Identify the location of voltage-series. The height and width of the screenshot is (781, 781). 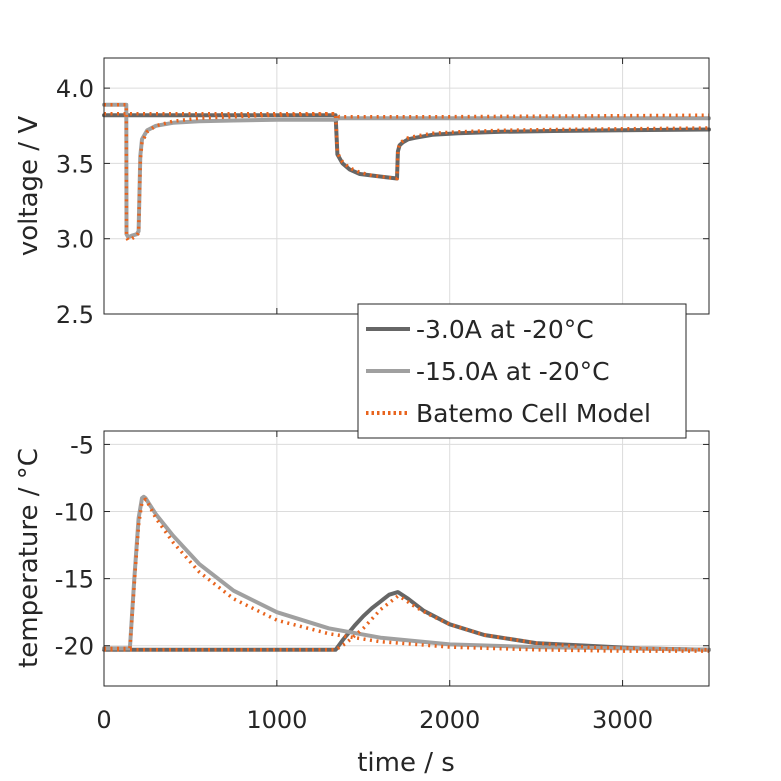
(406, 172).